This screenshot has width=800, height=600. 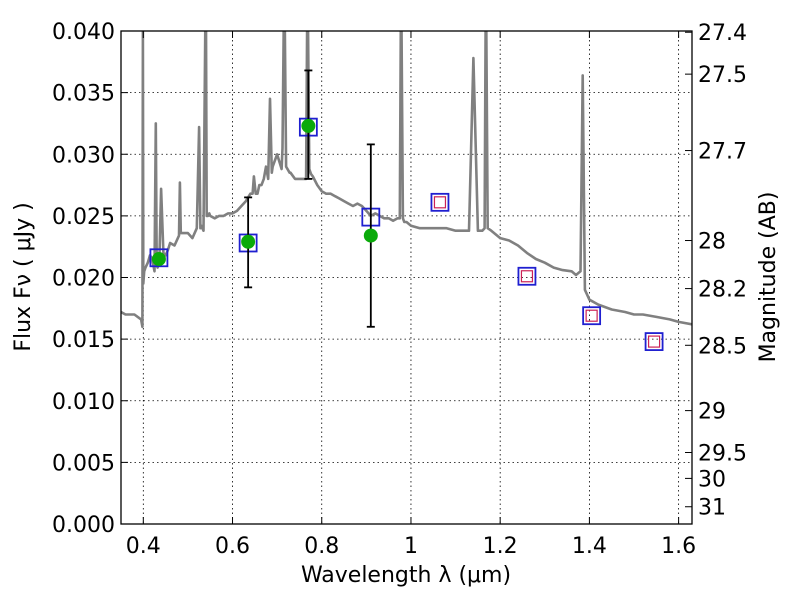 I want to click on right-tick-label: 28, so click(x=712, y=242).